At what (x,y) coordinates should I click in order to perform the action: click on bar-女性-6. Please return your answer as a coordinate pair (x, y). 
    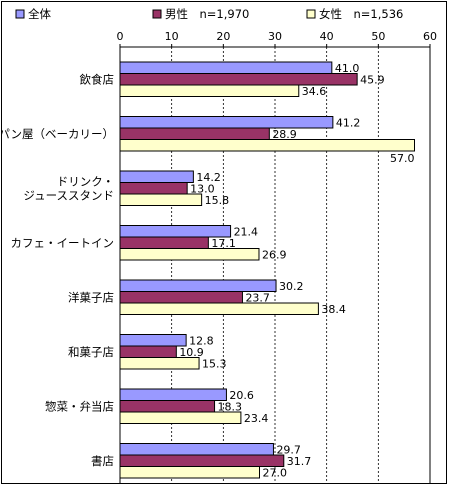
    Looking at the image, I should click on (159, 363).